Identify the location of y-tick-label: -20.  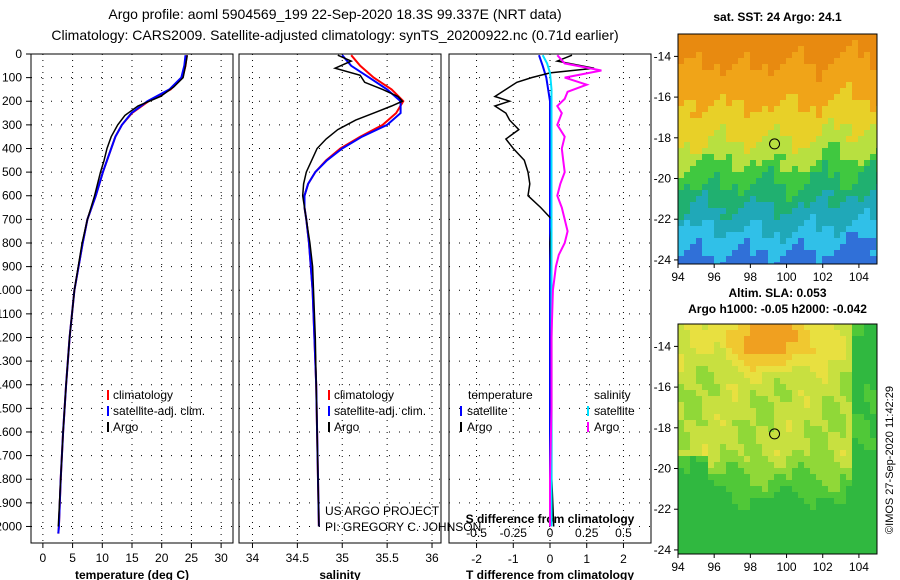
(663, 469).